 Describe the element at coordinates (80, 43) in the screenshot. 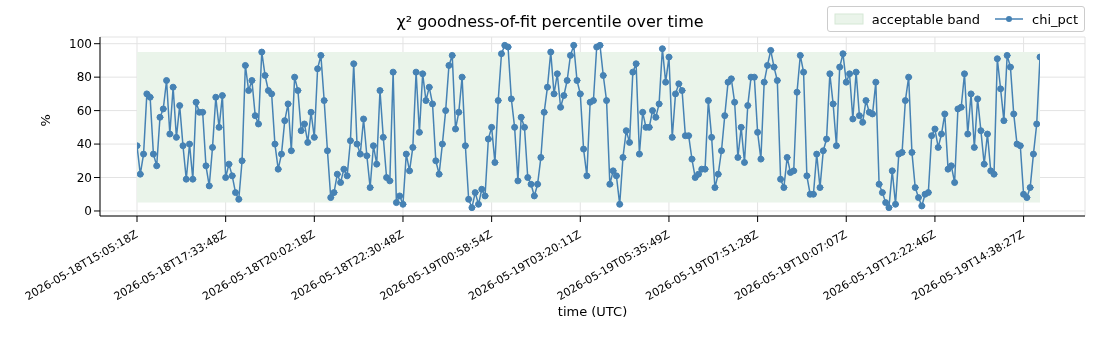

I see `y-tick-label: 100` at that location.